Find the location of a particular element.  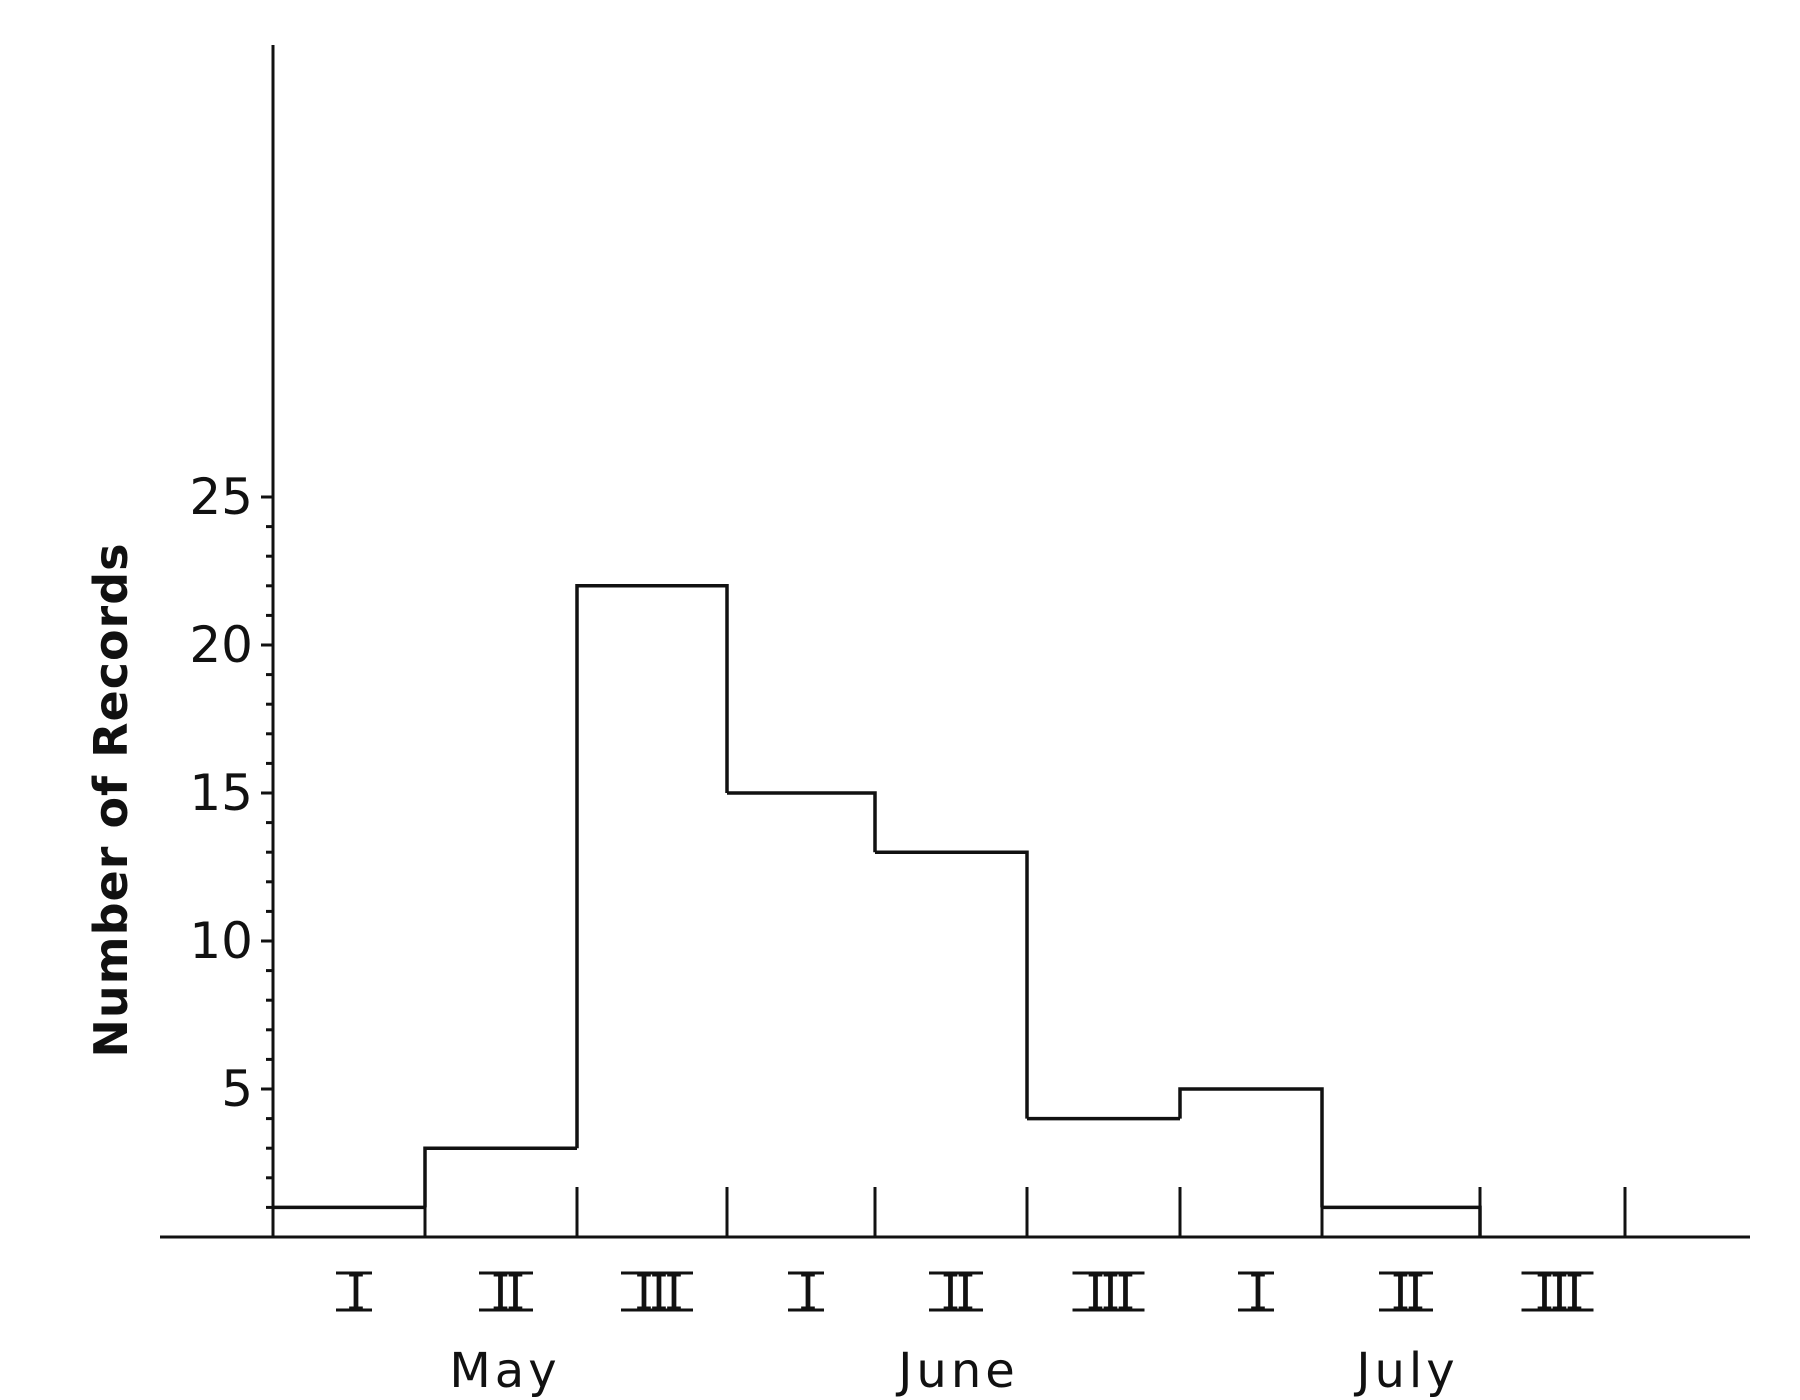

x-month-labels: May June July is located at coordinates (953, 1371).